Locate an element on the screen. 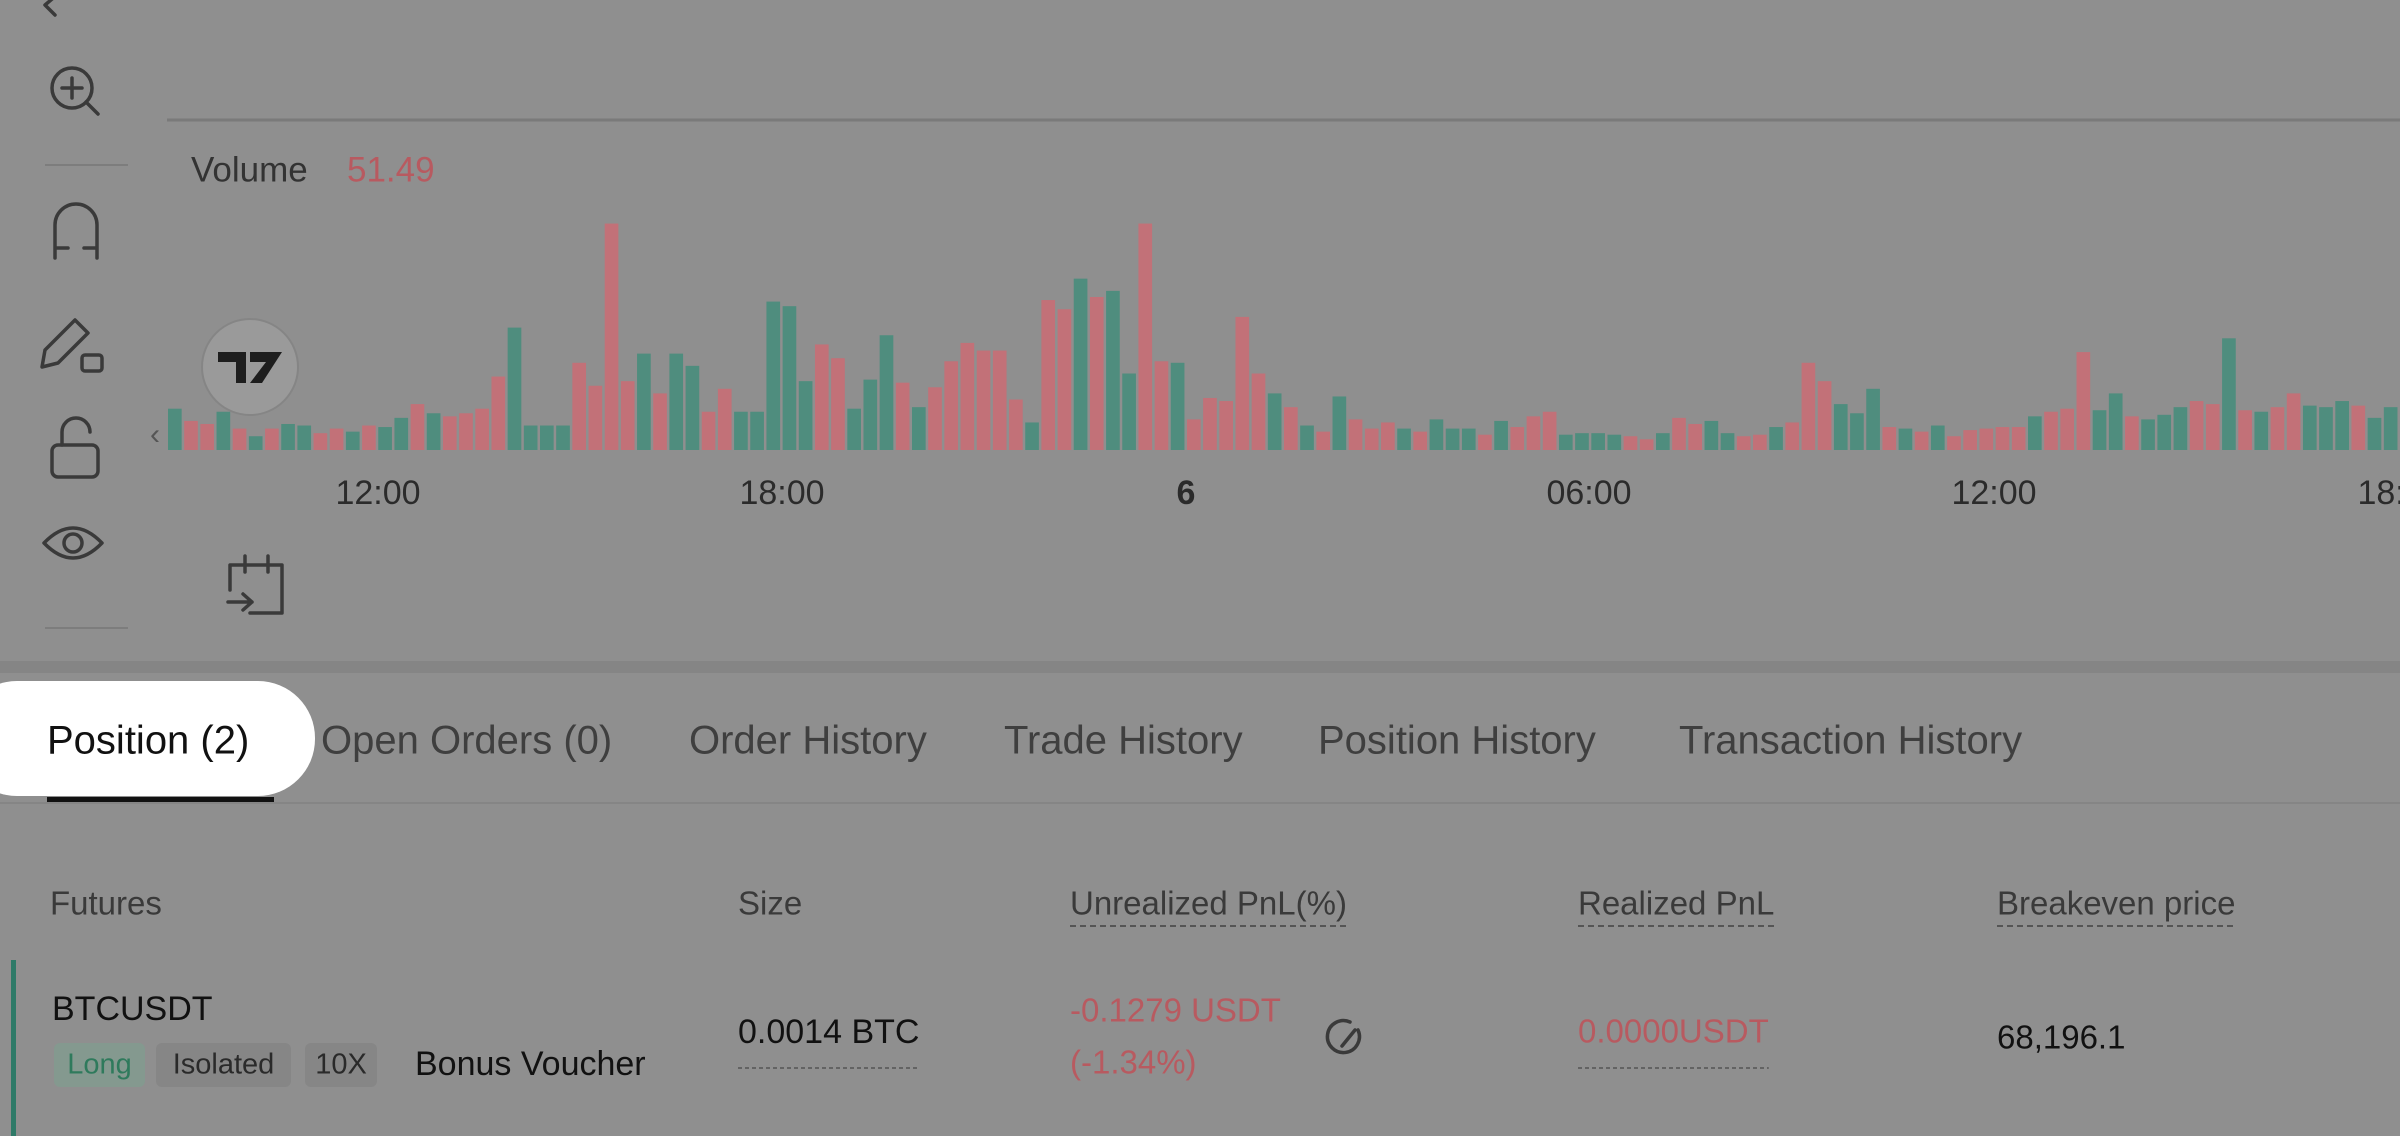 The image size is (2400, 1136). tab: Position History is located at coordinates (1457, 741).